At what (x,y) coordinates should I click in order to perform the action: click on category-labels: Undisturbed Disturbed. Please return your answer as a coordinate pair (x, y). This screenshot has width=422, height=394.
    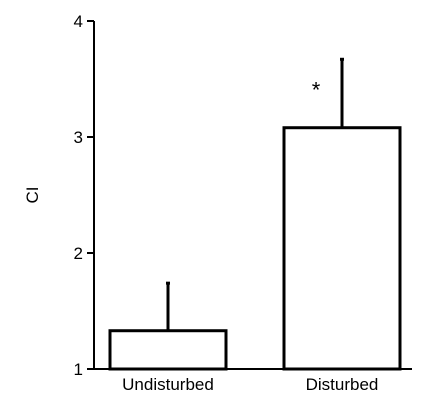
    Looking at the image, I should click on (250, 384).